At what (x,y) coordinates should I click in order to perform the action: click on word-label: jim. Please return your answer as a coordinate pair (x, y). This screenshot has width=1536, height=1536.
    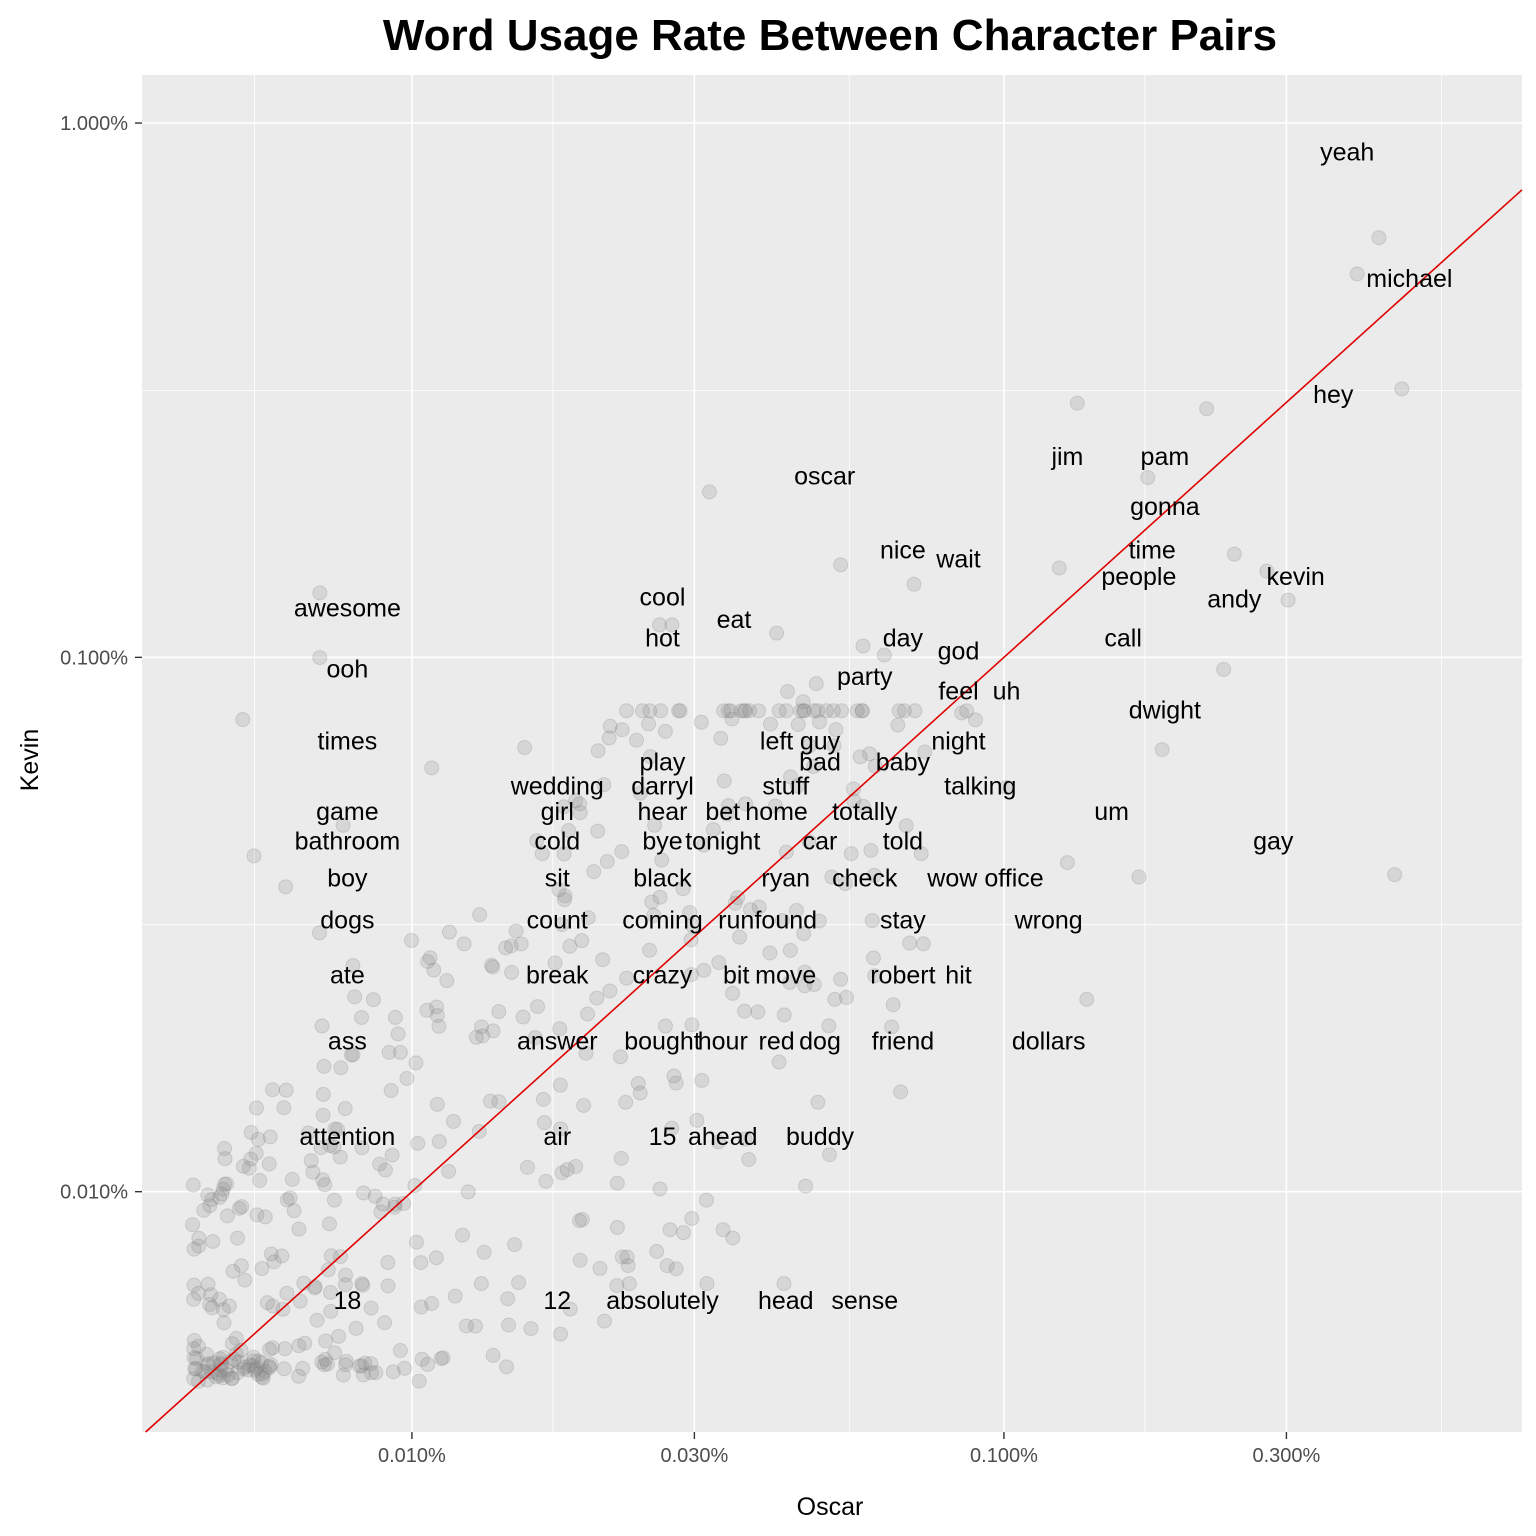
    Looking at the image, I should click on (1066, 457).